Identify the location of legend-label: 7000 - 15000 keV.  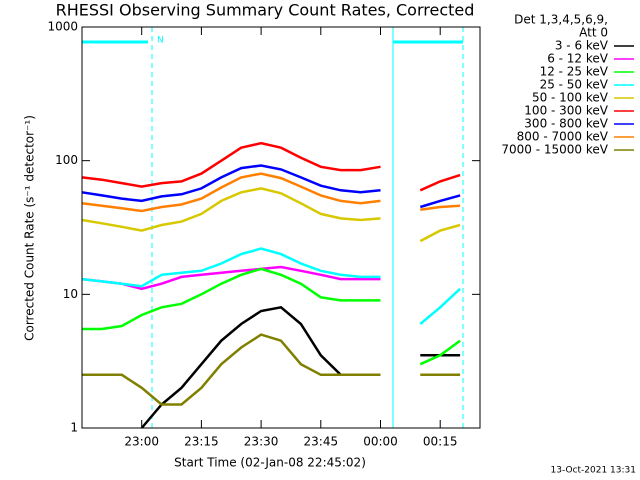
(554, 150).